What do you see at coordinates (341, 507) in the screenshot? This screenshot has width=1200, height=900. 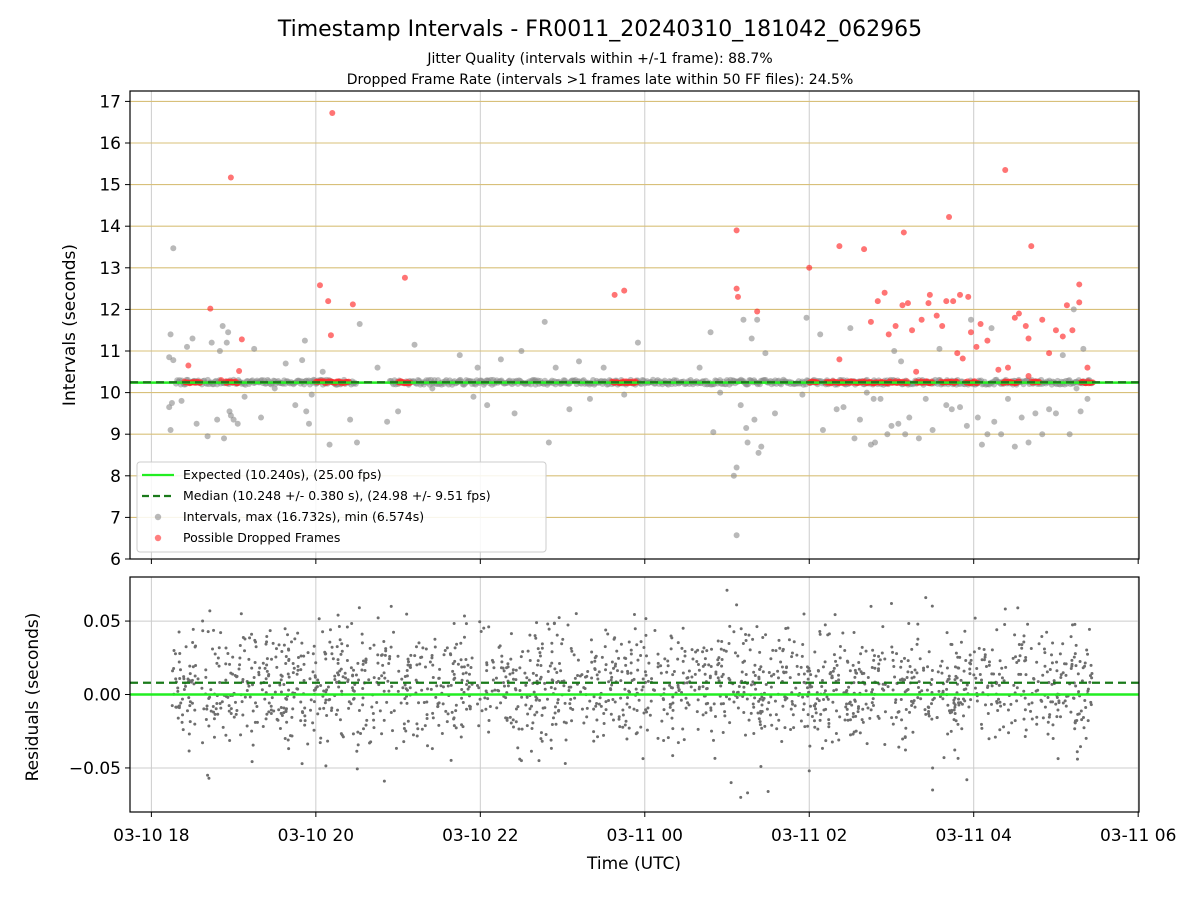 I see `legend-box` at bounding box center [341, 507].